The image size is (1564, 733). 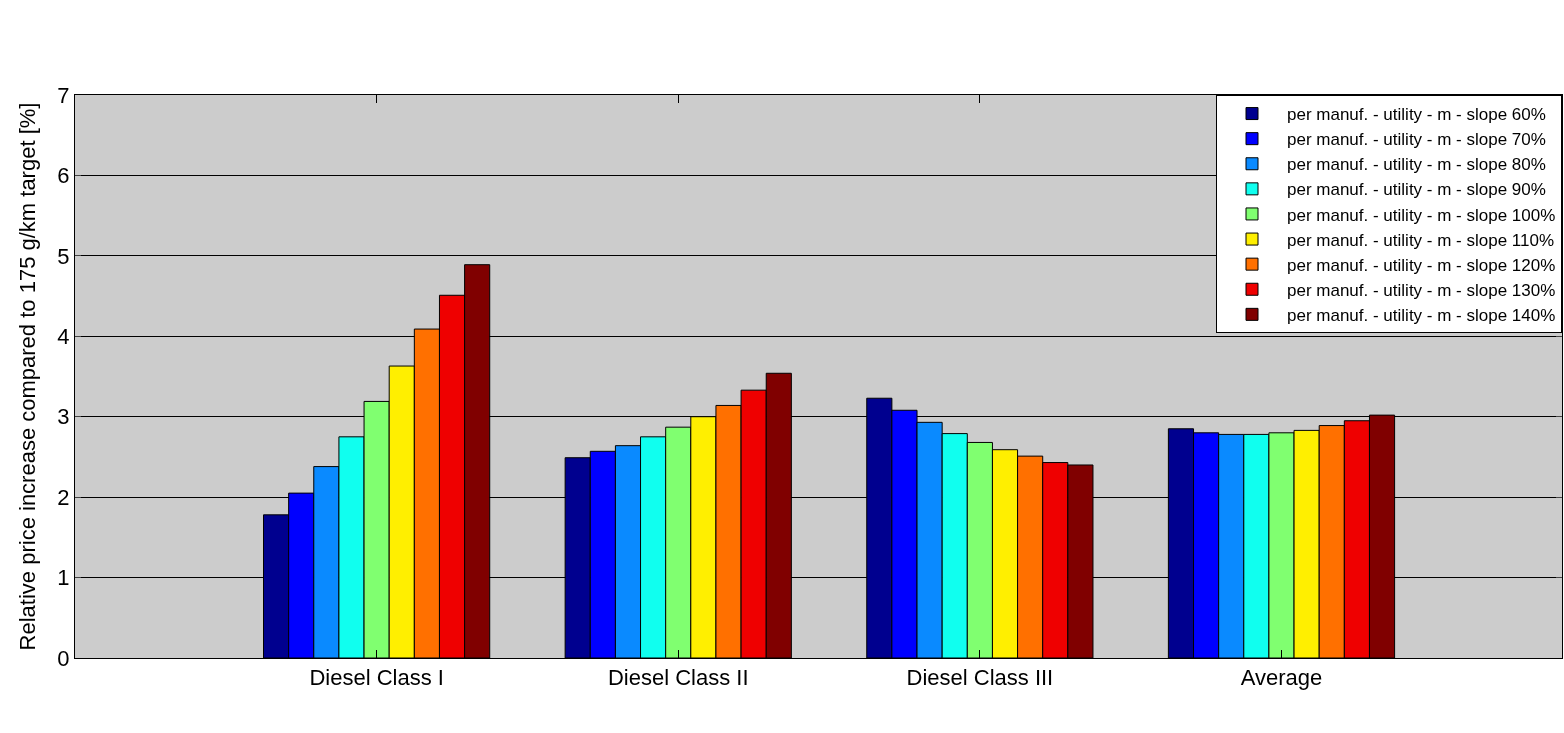 I want to click on y-tick-label: 4, so click(x=63, y=336).